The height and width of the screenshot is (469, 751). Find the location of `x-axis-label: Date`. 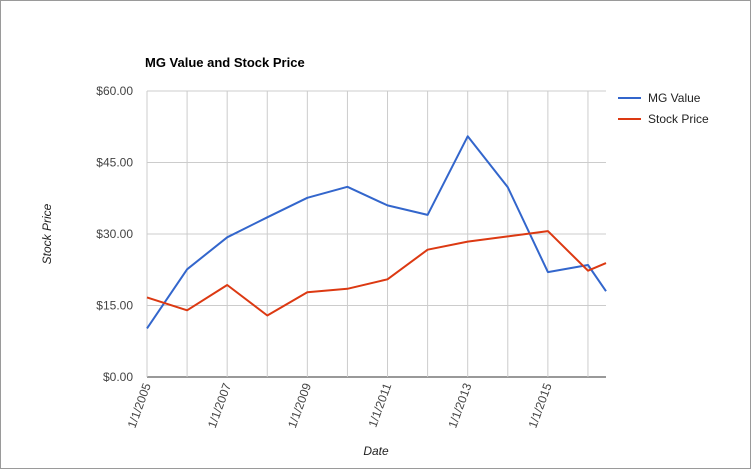

x-axis-label: Date is located at coordinates (376, 451).